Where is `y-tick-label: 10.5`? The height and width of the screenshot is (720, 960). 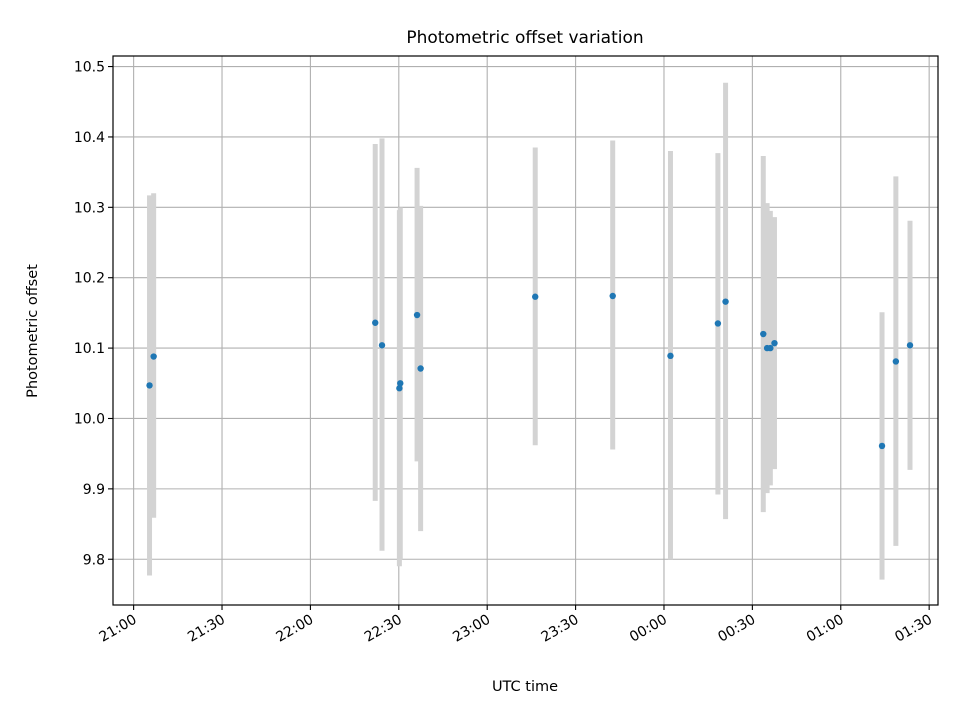 y-tick-label: 10.5 is located at coordinates (89, 68).